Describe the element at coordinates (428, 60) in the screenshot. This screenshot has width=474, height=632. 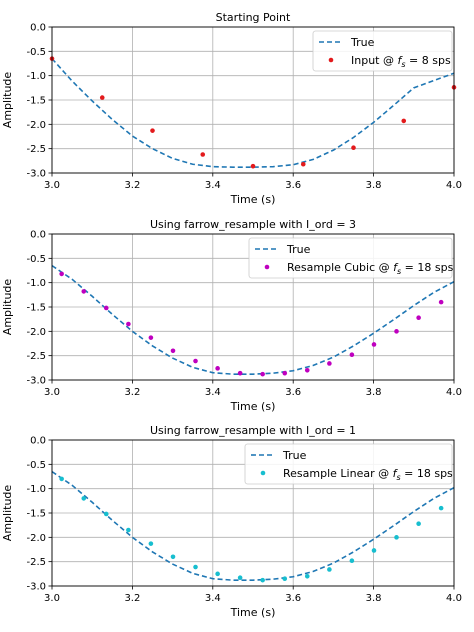
I see `legend-label-suffix: = 8 sps` at that location.